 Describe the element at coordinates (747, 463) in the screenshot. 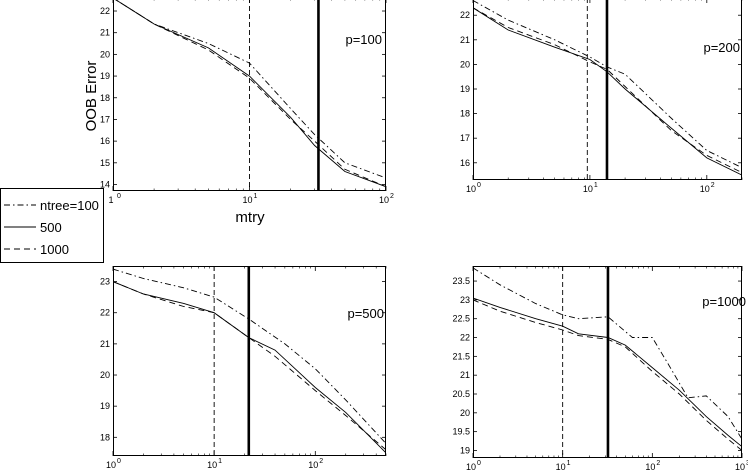

I see `x-tick-exponent: 3` at that location.